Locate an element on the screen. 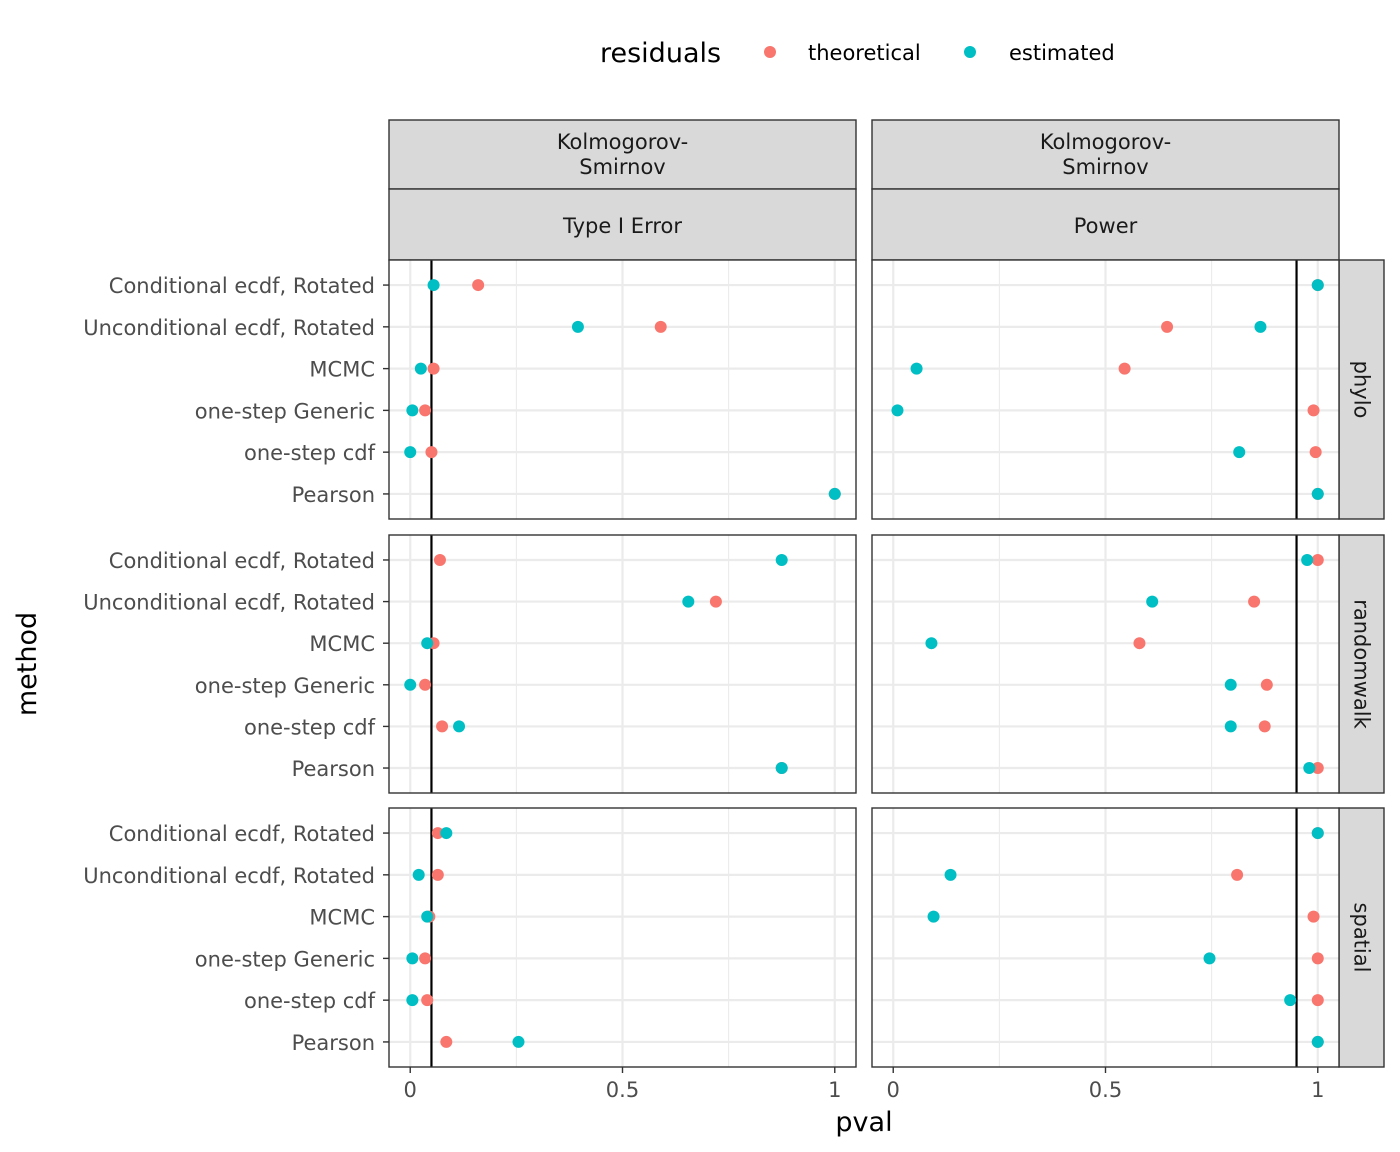 This screenshot has width=1400, height=1152. strip-row-spatial is located at coordinates (1361, 937).